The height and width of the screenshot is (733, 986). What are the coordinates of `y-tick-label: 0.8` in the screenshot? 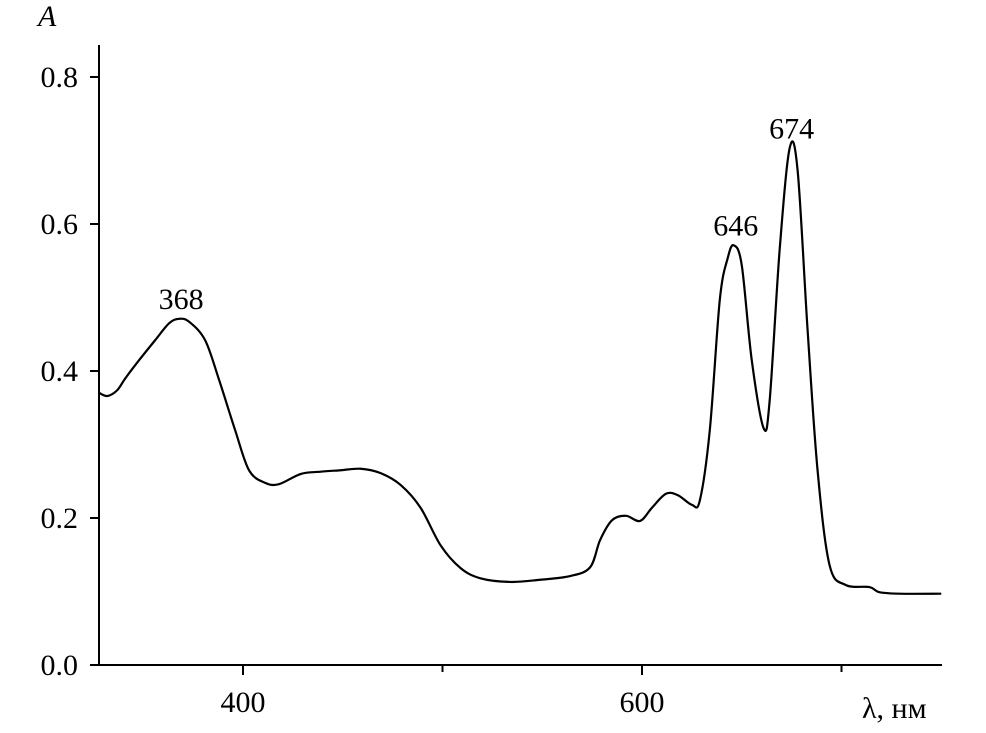 It's located at (60, 77).